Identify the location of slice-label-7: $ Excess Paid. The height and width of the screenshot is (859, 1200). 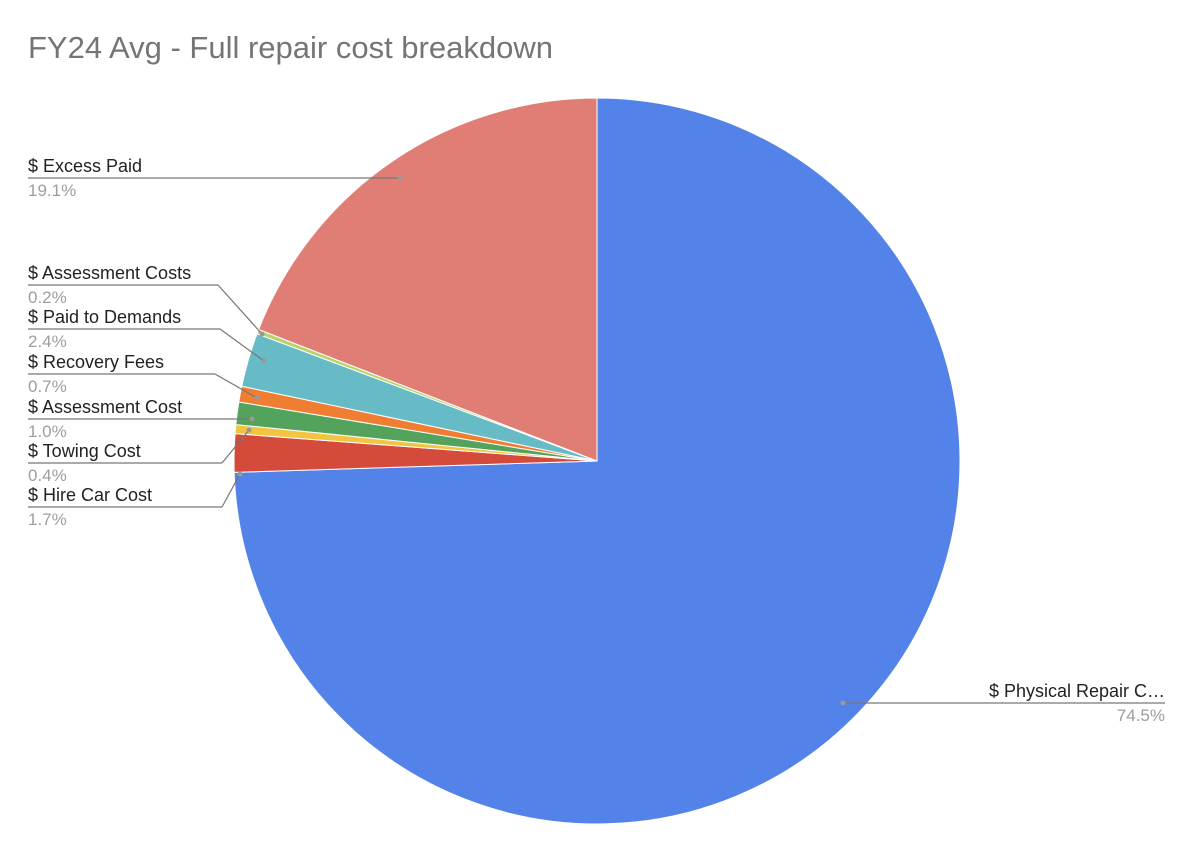
(85, 166).